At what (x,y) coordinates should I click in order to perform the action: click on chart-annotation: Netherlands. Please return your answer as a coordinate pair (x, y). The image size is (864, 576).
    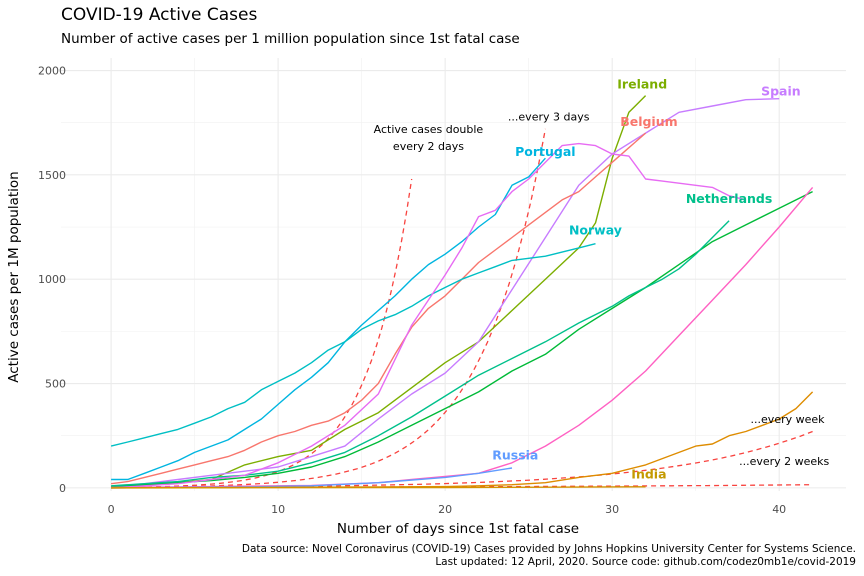
    Looking at the image, I should click on (729, 198).